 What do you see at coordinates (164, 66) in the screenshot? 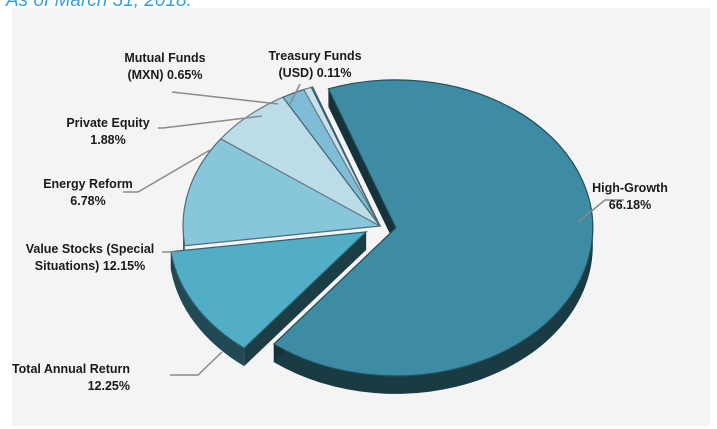
I see `slice-label-mutual-funds-mxn: Mutual Funds (MXN) 0.65%` at bounding box center [164, 66].